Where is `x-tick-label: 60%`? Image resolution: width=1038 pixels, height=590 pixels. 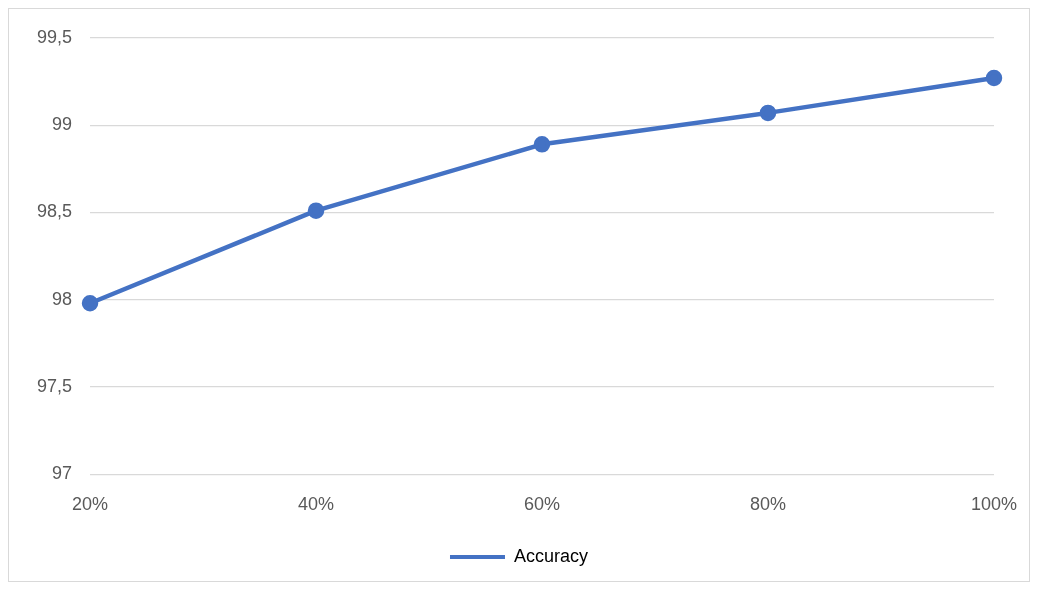 x-tick-label: 60% is located at coordinates (542, 504).